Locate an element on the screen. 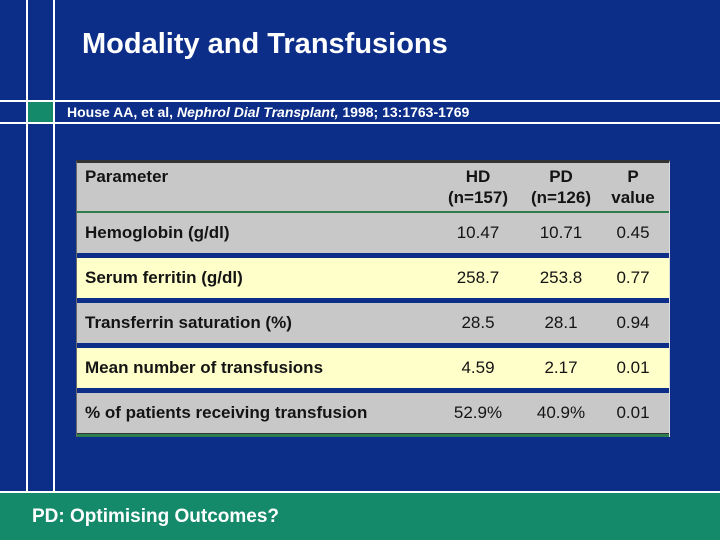 The width and height of the screenshot is (720, 540). citation-reference: 1998; 13:1763-1769 is located at coordinates (406, 112).